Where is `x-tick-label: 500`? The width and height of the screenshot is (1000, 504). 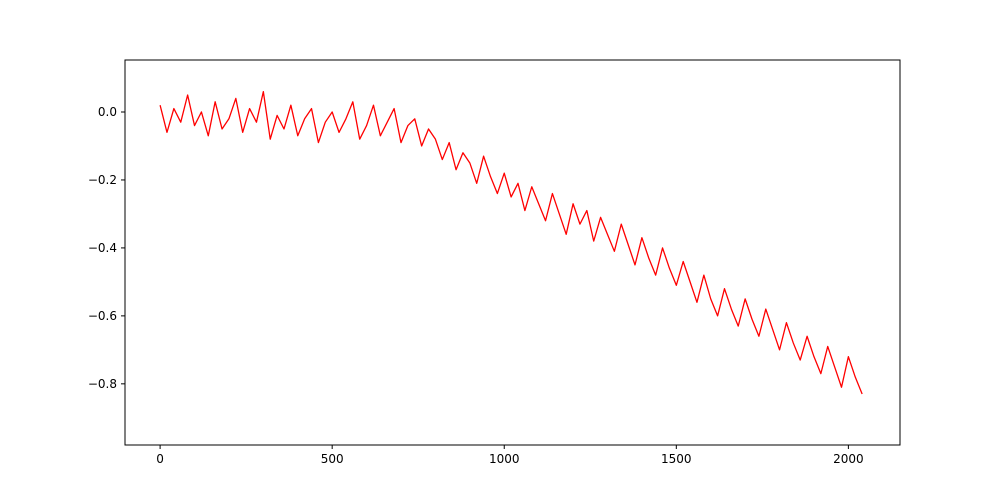 x-tick-label: 500 is located at coordinates (332, 459).